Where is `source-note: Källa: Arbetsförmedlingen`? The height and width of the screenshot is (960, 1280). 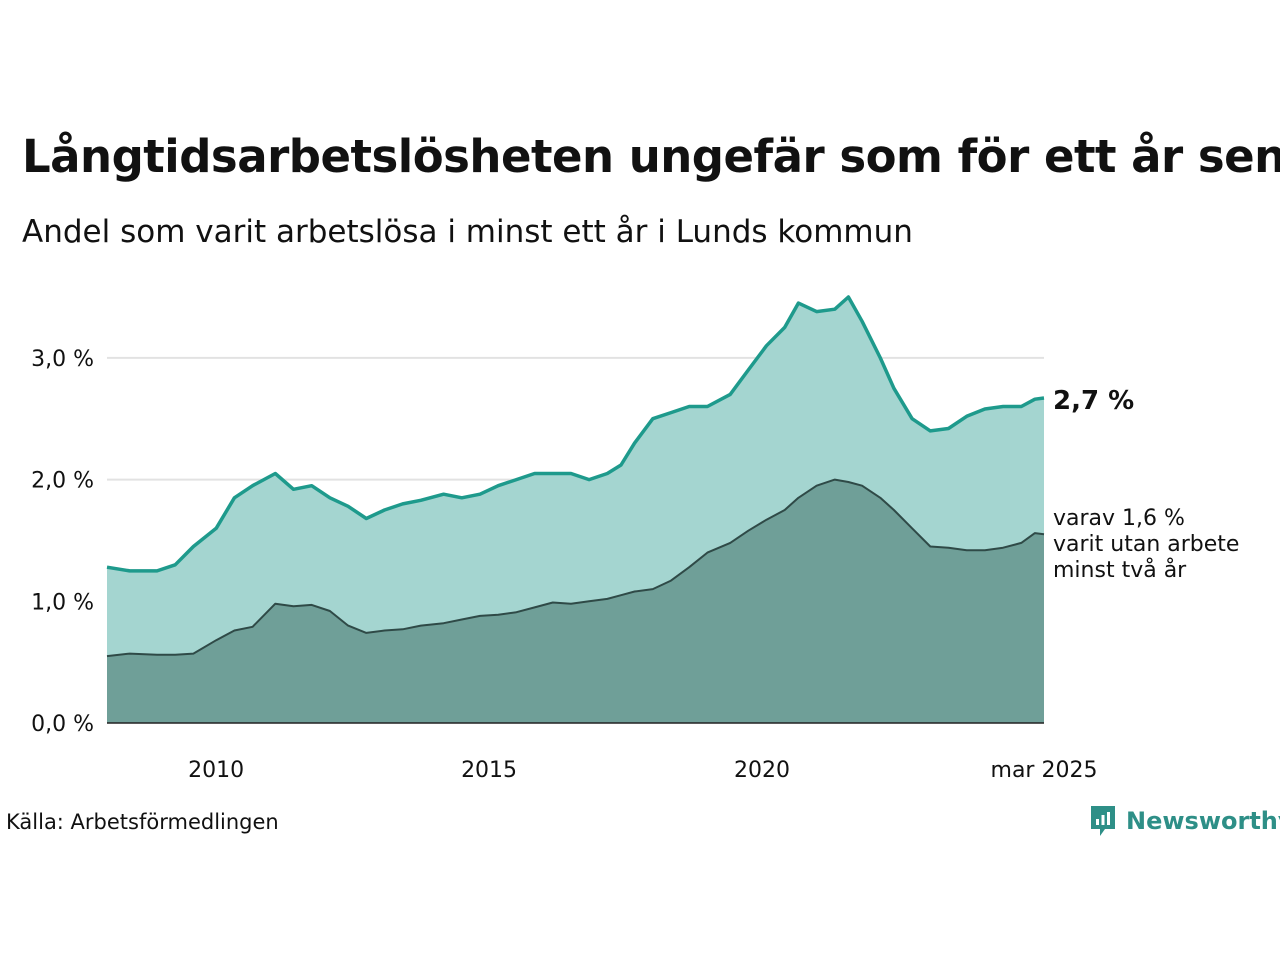 source-note: Källa: Arbetsförmedlingen is located at coordinates (142, 822).